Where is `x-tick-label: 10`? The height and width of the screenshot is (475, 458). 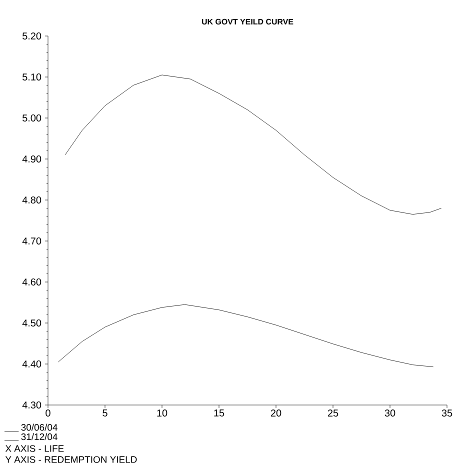
x-tick-label: 10 is located at coordinates (162, 413).